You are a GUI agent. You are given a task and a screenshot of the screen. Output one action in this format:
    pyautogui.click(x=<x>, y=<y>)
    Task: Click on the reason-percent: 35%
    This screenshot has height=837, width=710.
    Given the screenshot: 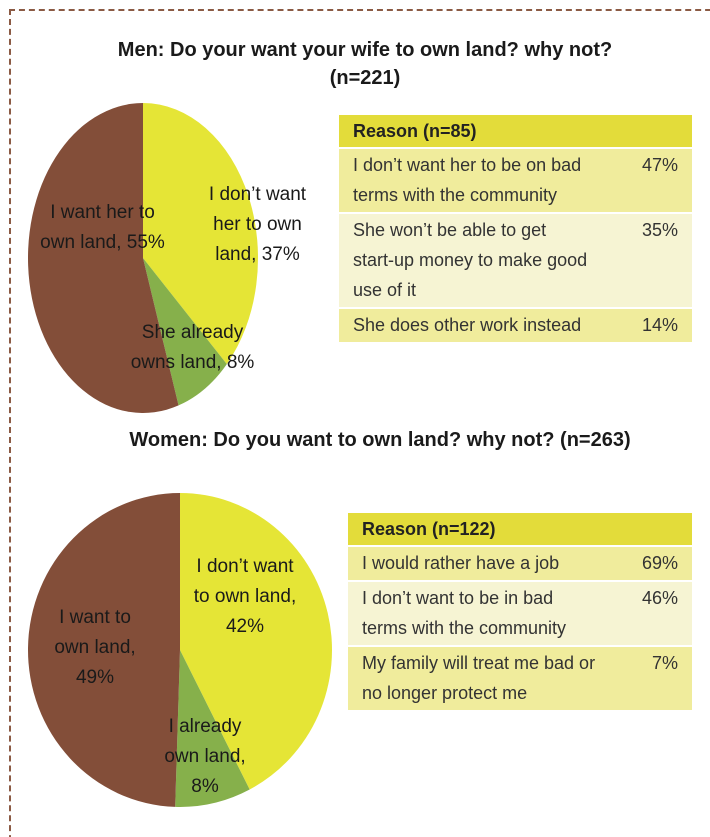 What is the action you would take?
    pyautogui.click(x=659, y=230)
    